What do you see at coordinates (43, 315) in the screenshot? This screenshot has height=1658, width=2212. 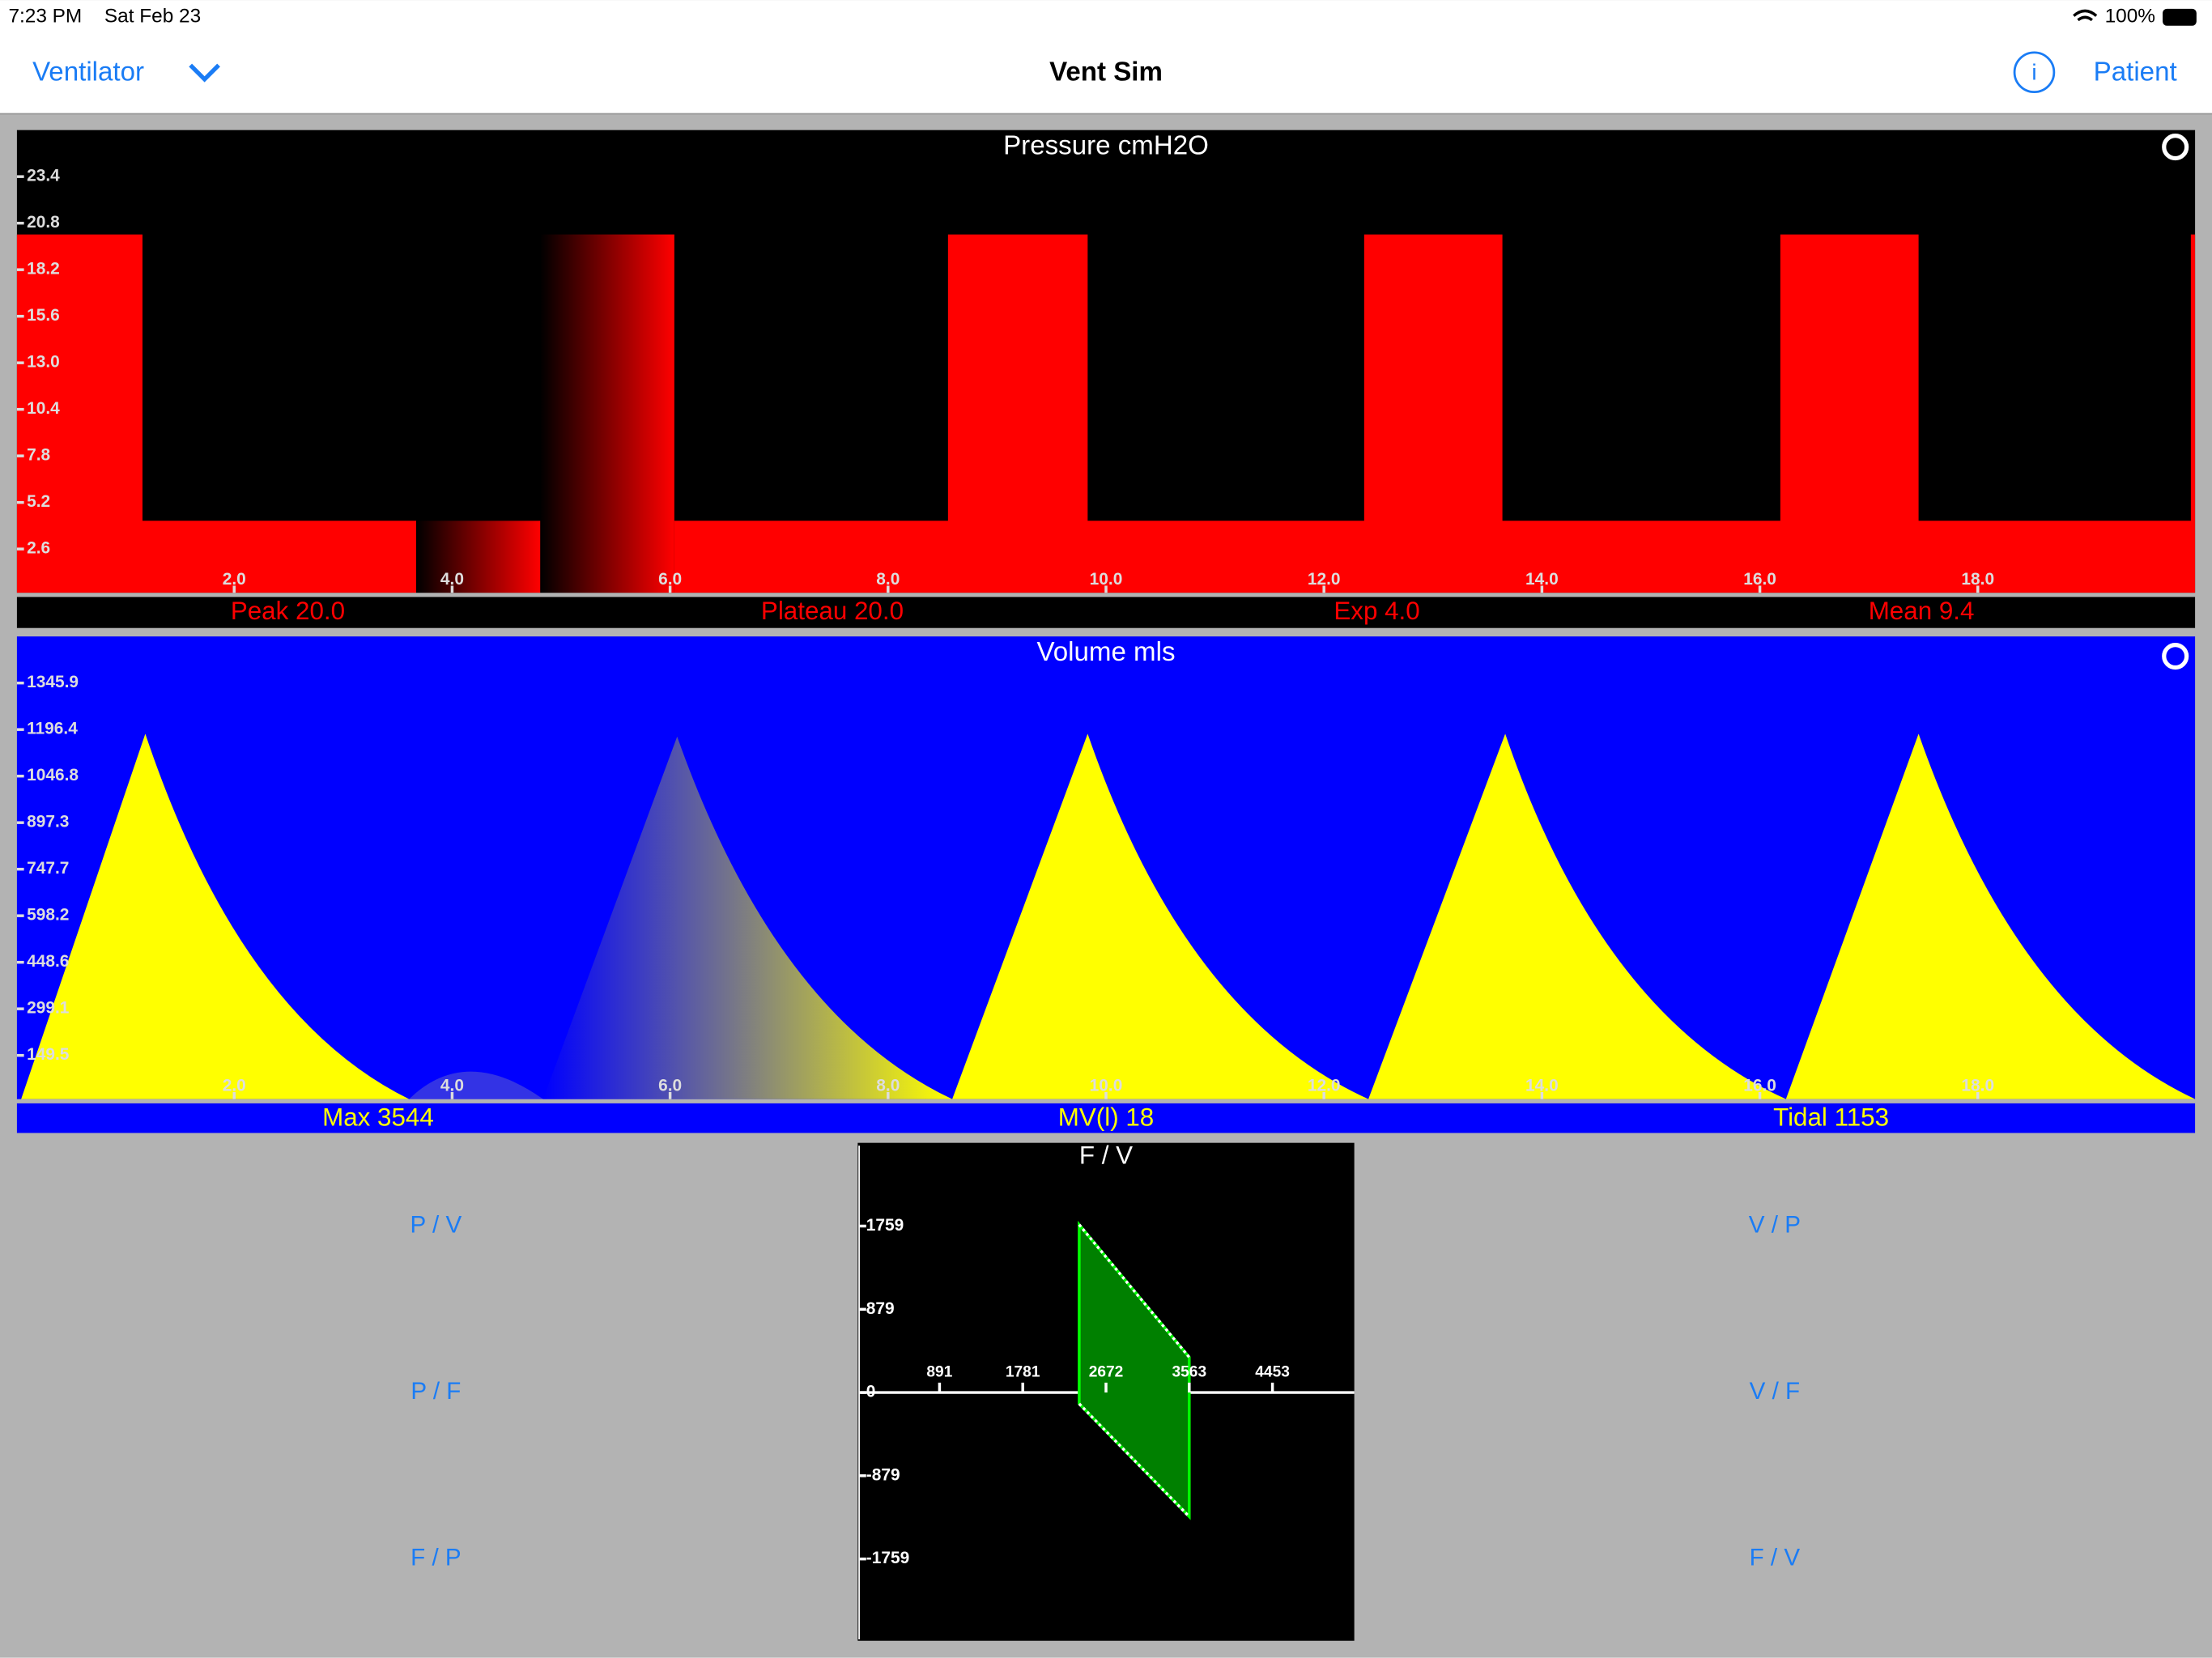 I see `y-tick-label: 15.6` at bounding box center [43, 315].